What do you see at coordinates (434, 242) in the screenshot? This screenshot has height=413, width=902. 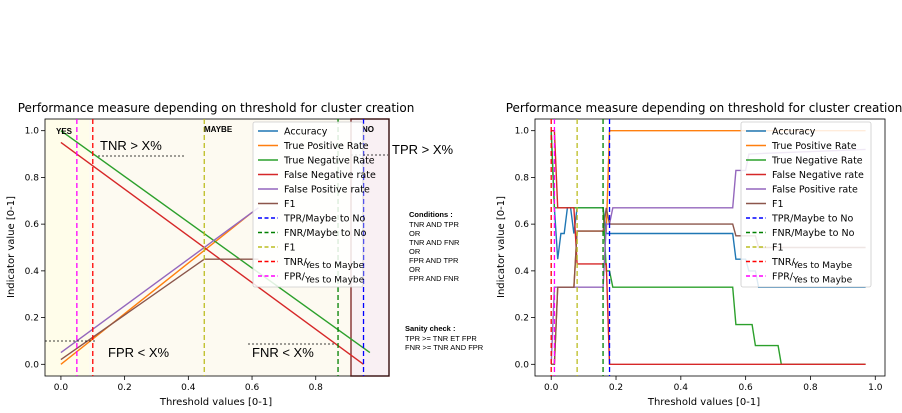 I see `conditions-item: TNR AND FNR` at bounding box center [434, 242].